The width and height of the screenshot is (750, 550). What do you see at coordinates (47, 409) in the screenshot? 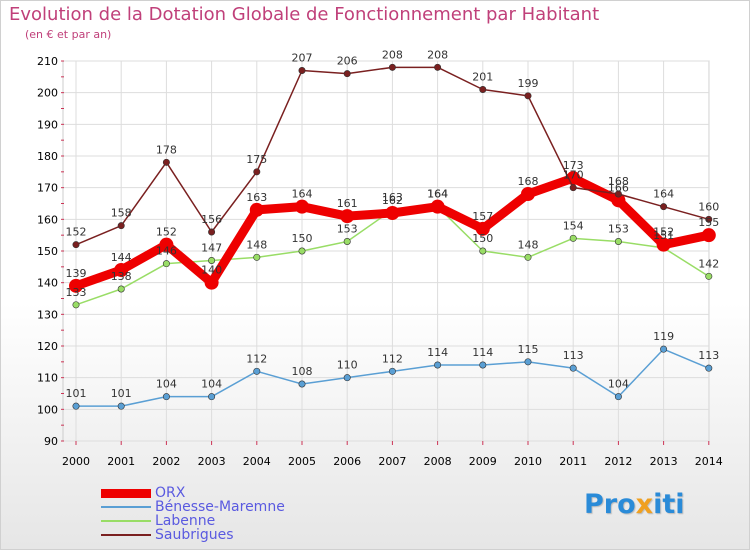
I see `y-tick-label: 100` at bounding box center [47, 409].